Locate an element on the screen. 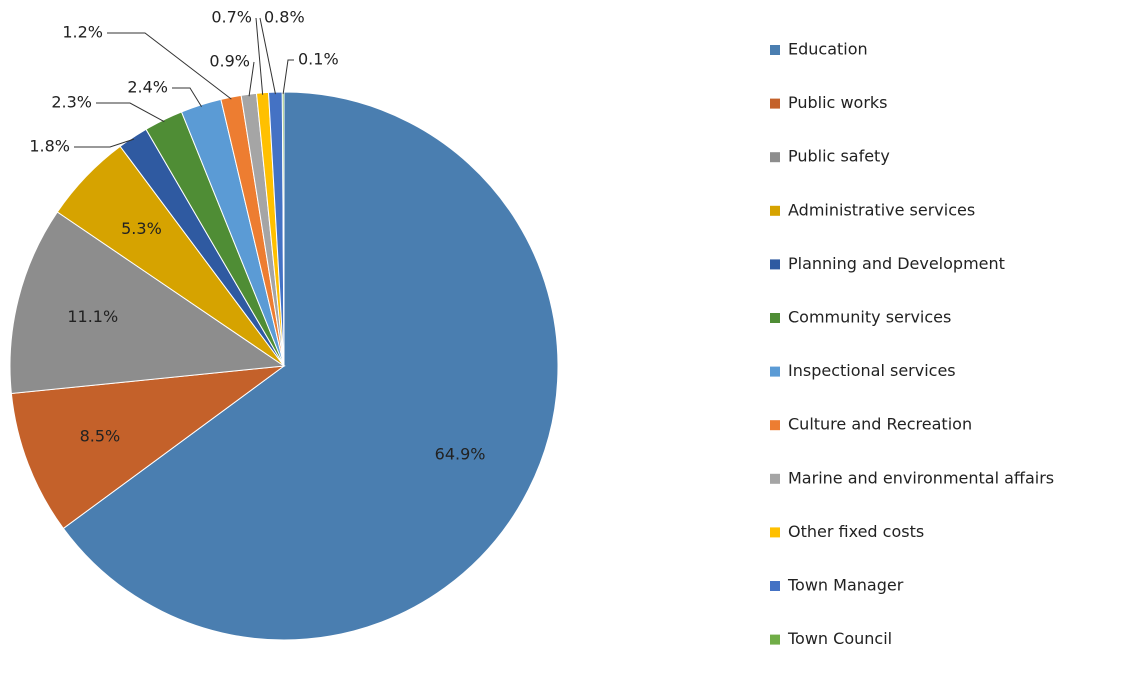 This screenshot has width=1131, height=689. legend-label: Town Council is located at coordinates (839, 638).